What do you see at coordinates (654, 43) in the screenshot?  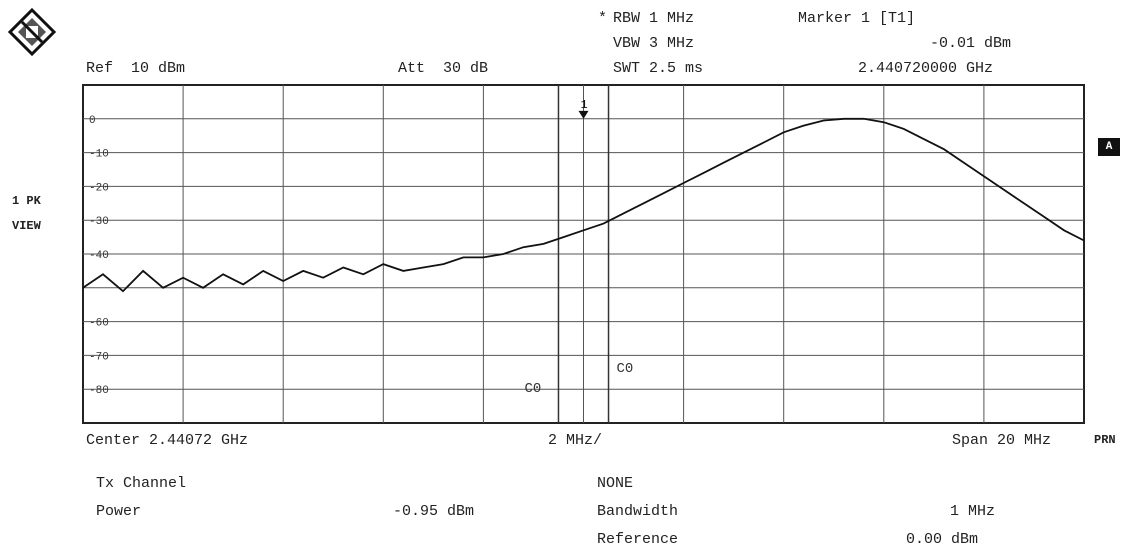 I see `vbw-label: VBW 3 MHz` at bounding box center [654, 43].